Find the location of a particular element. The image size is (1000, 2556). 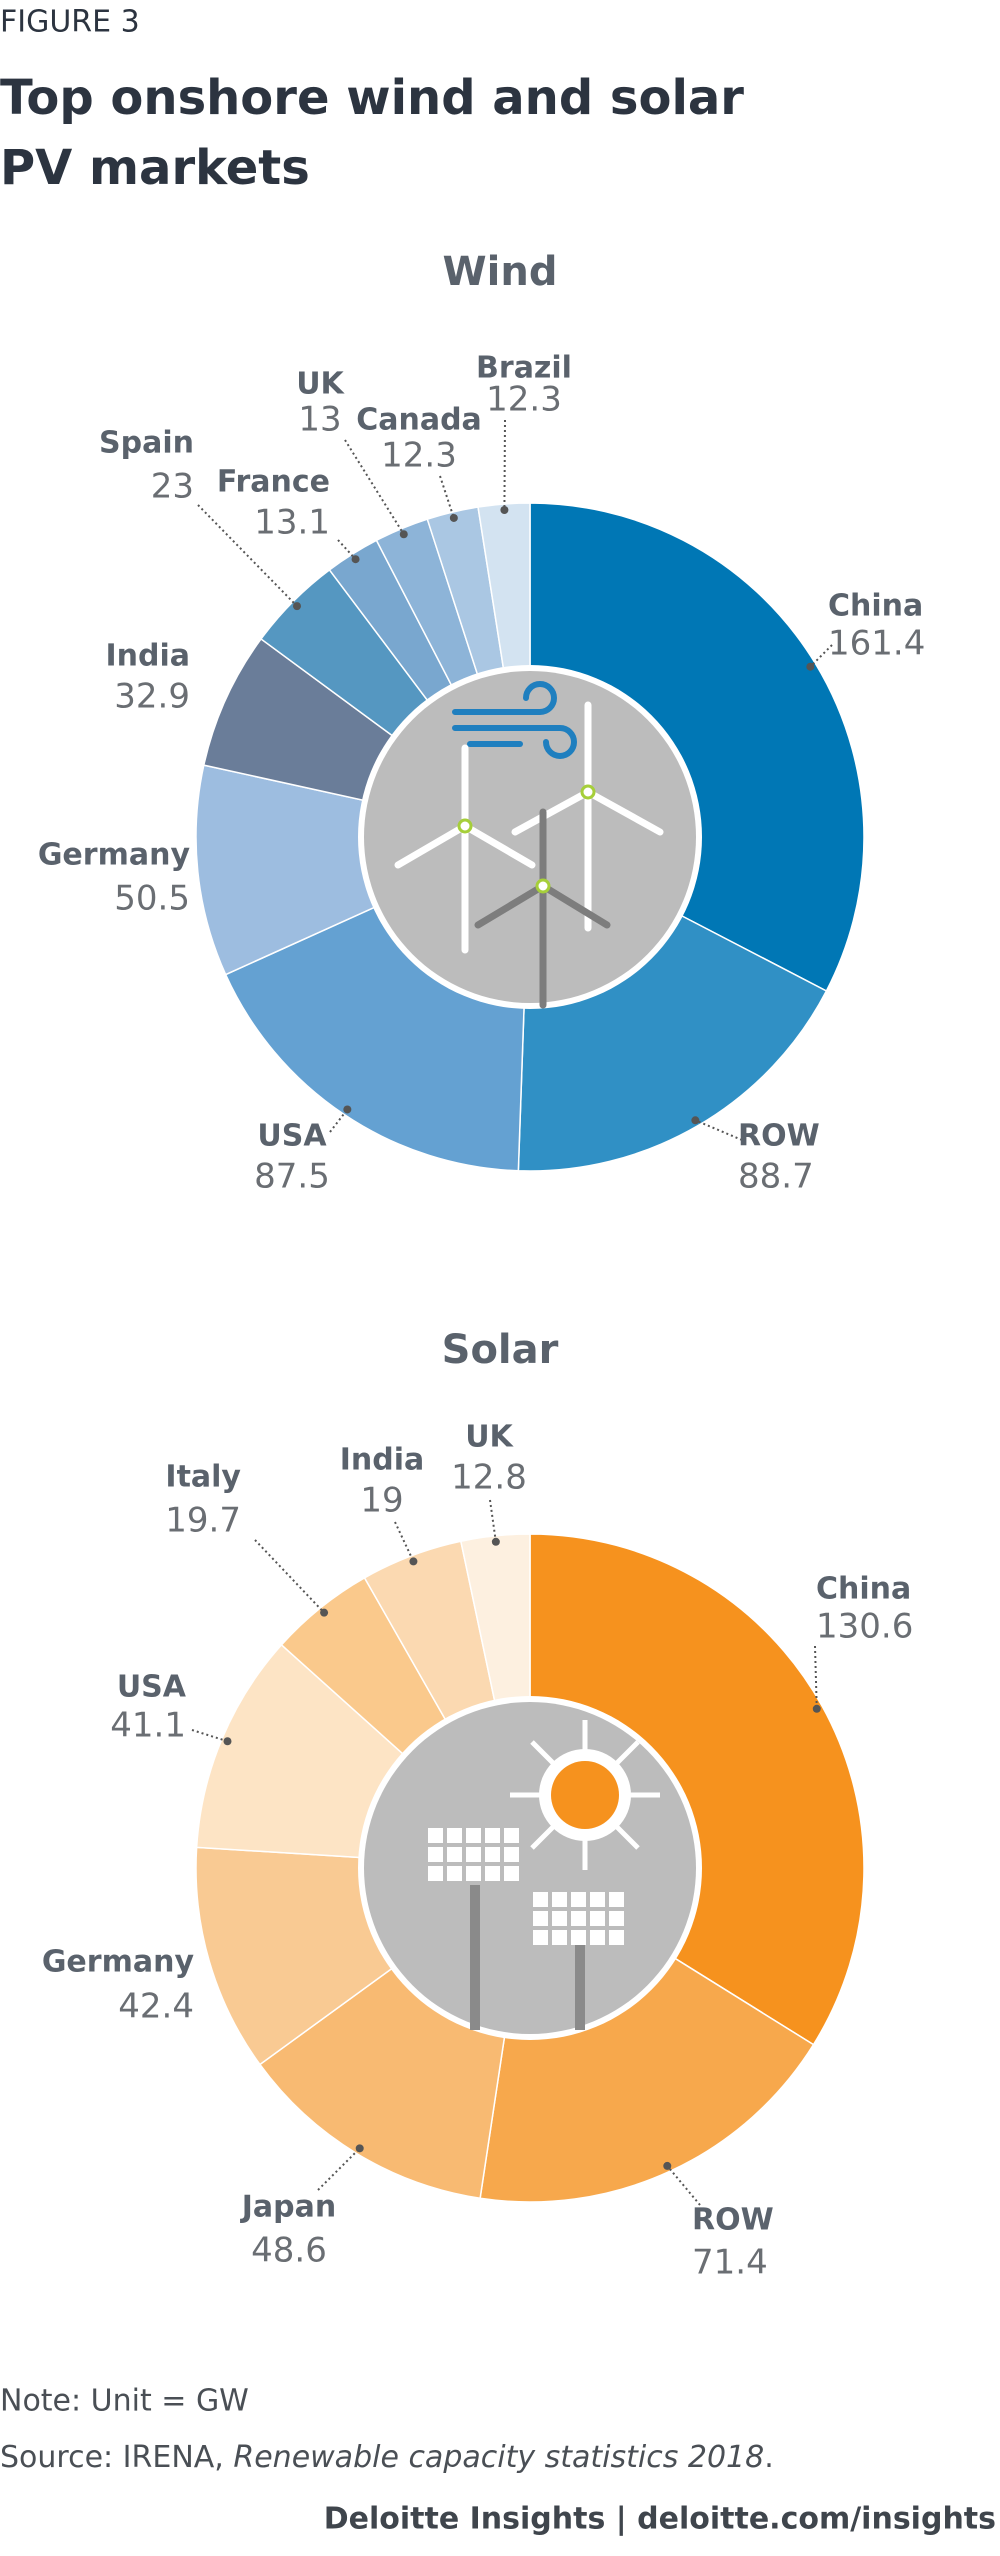

title: PV markets is located at coordinates (155, 168).